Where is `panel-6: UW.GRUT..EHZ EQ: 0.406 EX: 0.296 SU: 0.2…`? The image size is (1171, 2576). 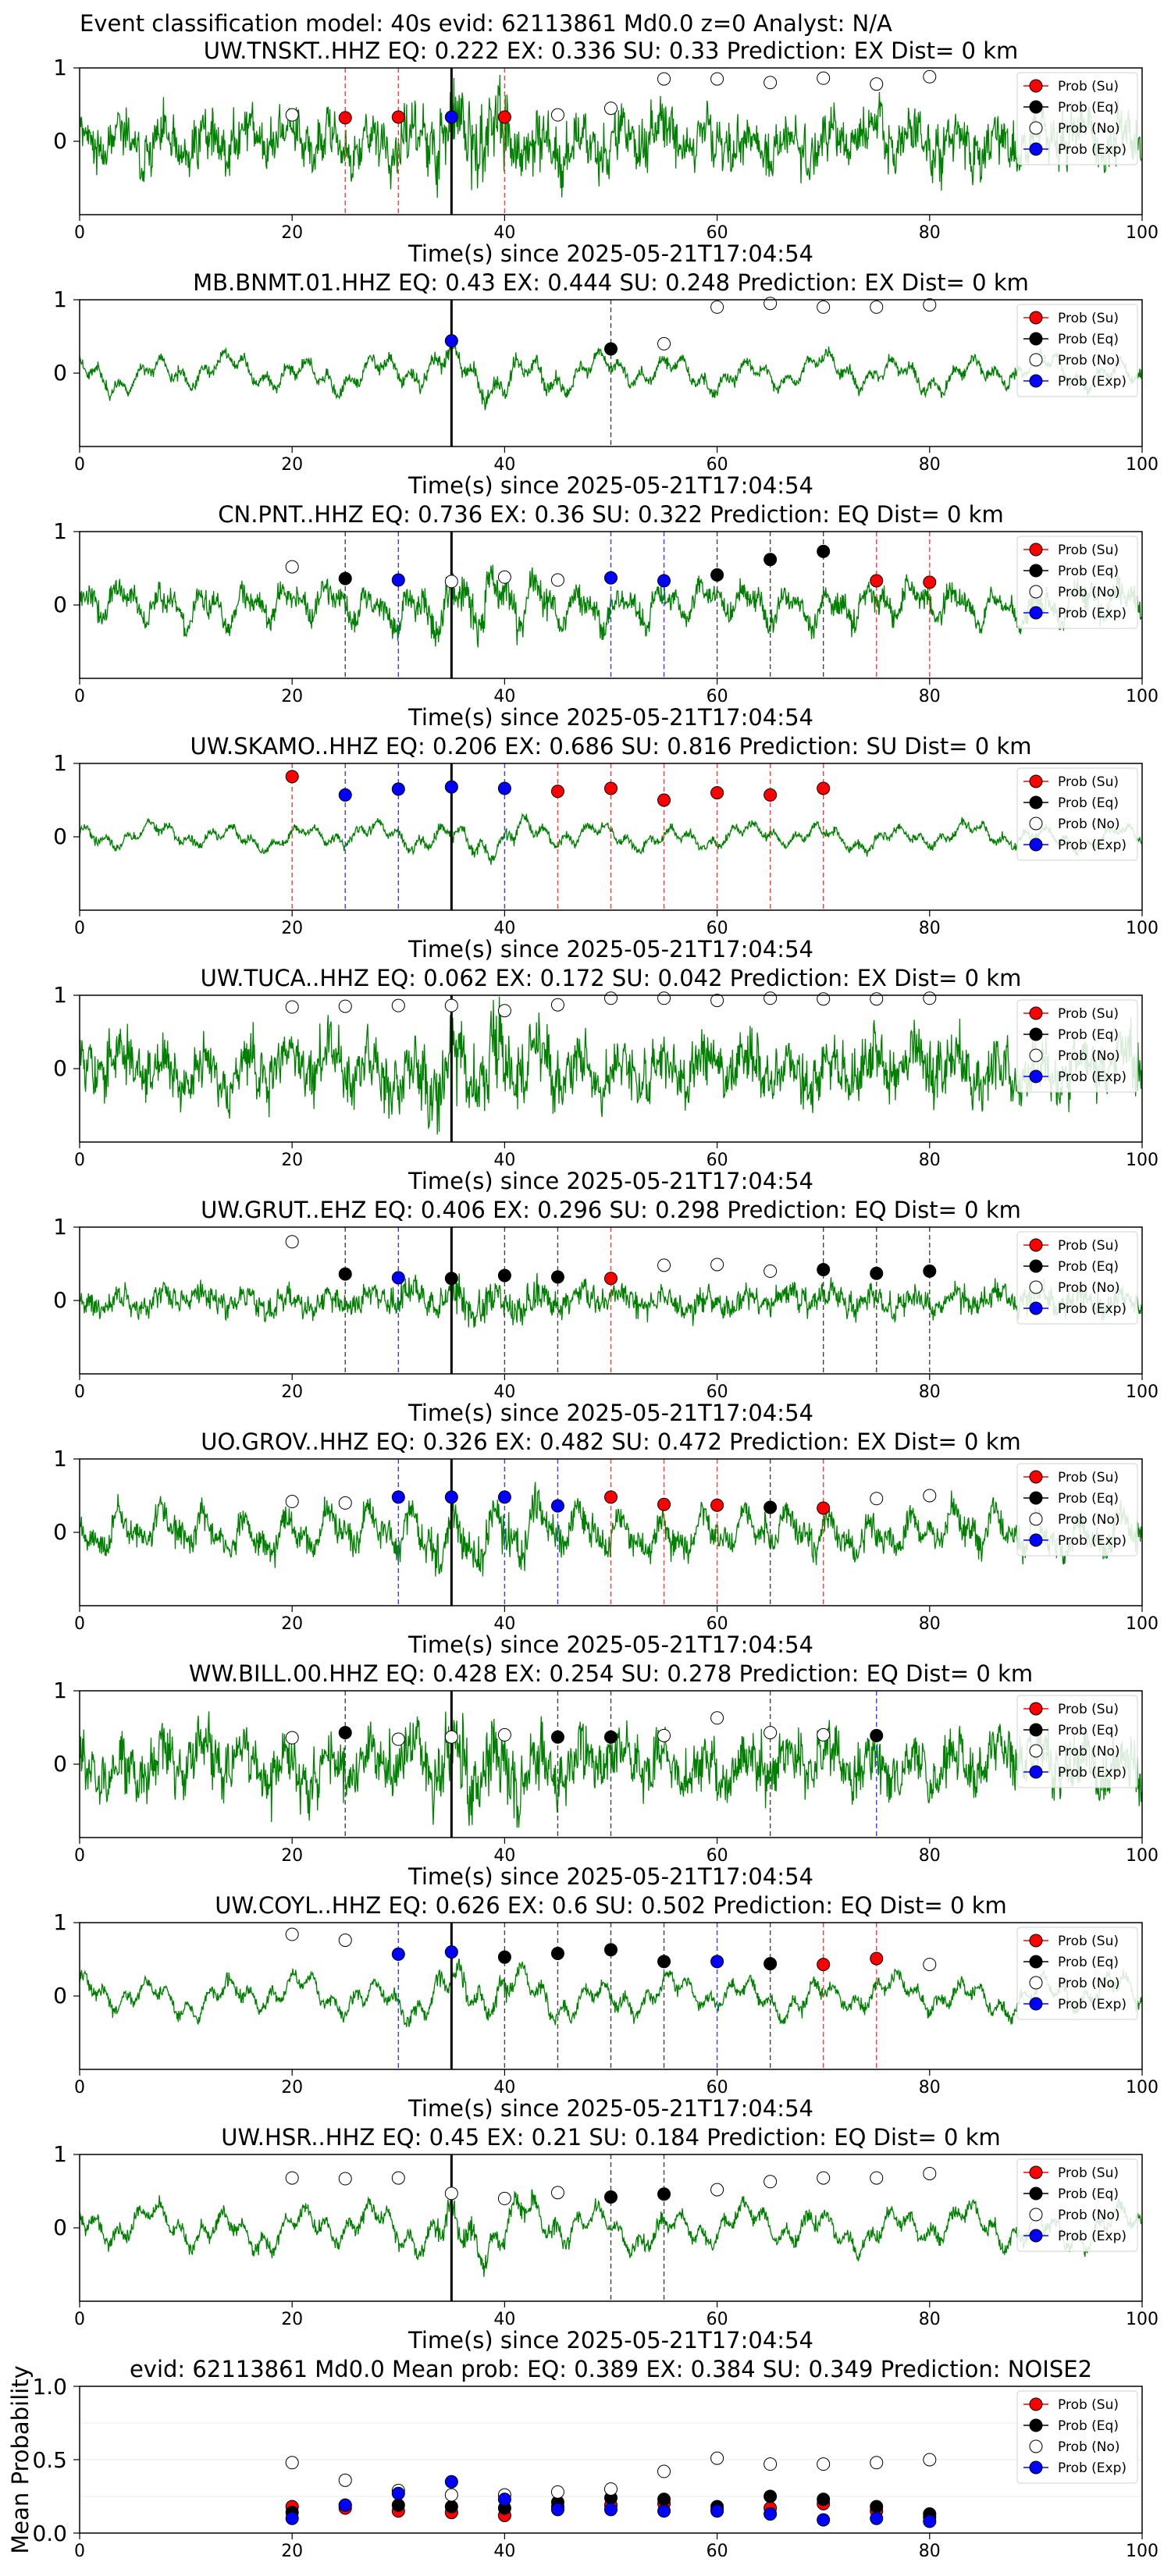 panel-6: UW.GRUT..EHZ EQ: 0.406 EX: 0.296 SU: 0.2… is located at coordinates (606, 1311).